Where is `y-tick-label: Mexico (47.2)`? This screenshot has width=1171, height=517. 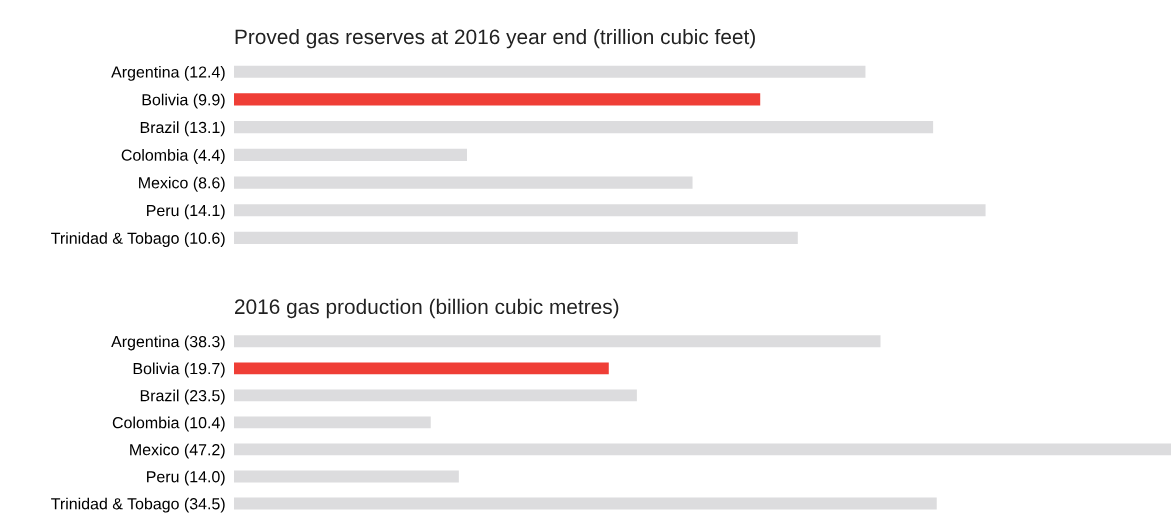
y-tick-label: Mexico (47.2) is located at coordinates (177, 451).